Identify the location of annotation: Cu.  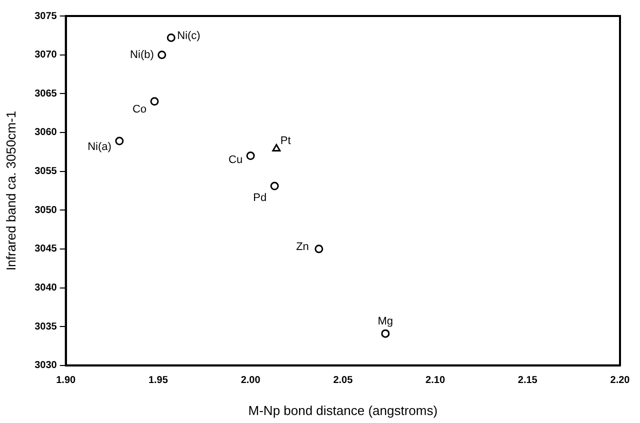
(235, 160).